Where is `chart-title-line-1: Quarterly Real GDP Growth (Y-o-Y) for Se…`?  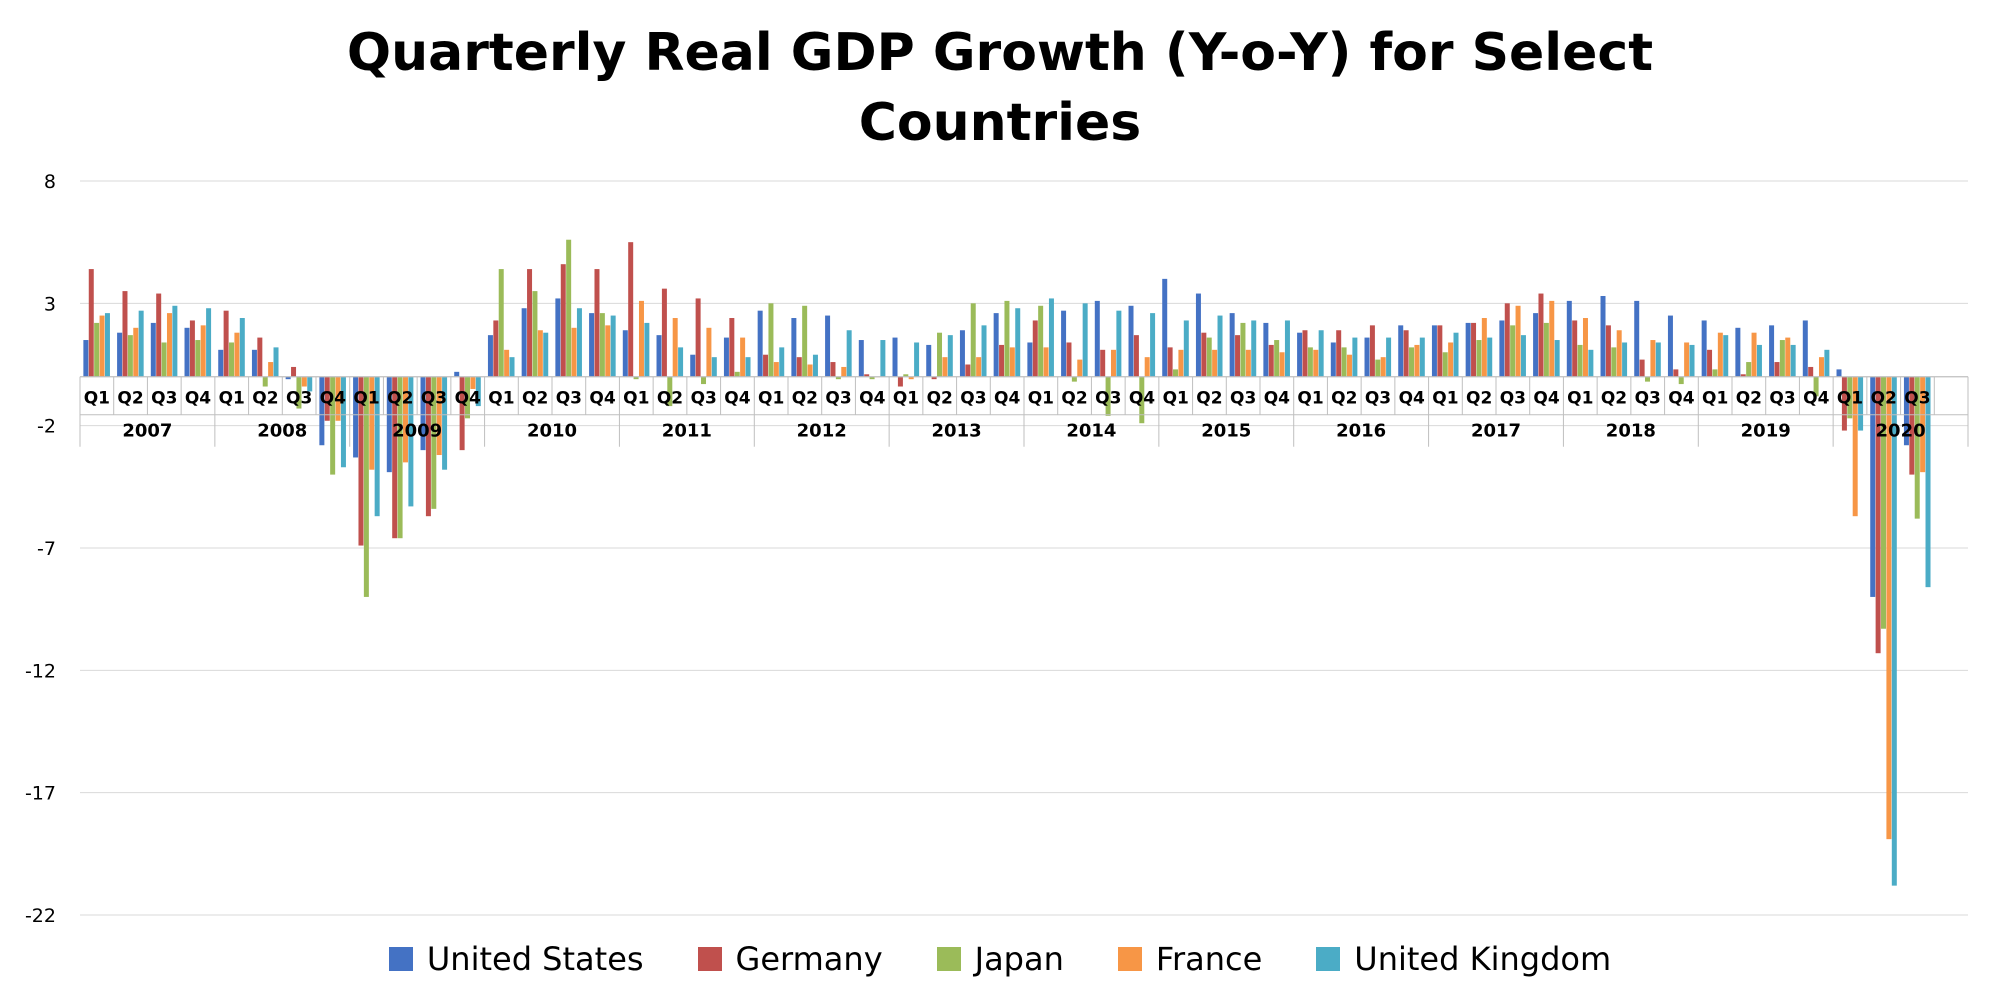 chart-title-line-1: Quarterly Real GDP Growth (Y-o-Y) for Se… is located at coordinates (1000, 53).